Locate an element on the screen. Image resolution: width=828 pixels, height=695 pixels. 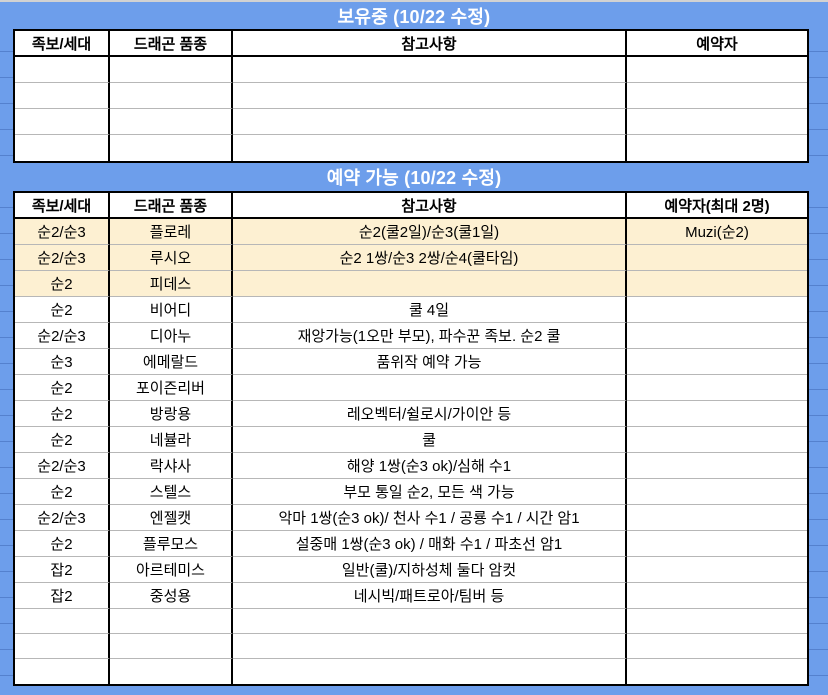
cell-generation: 순3 is located at coordinates (62, 362).